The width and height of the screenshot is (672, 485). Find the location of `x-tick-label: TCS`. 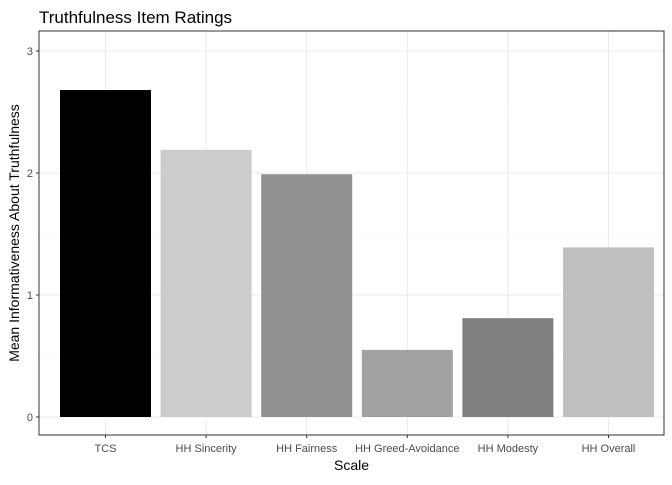

x-tick-label: TCS is located at coordinates (106, 449).